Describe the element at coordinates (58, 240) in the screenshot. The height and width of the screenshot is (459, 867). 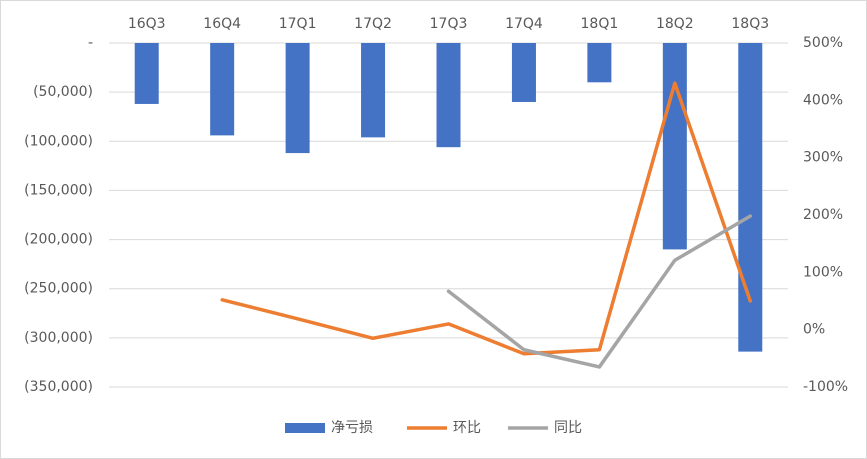
I see `y-tick-label: (200,000)` at that location.